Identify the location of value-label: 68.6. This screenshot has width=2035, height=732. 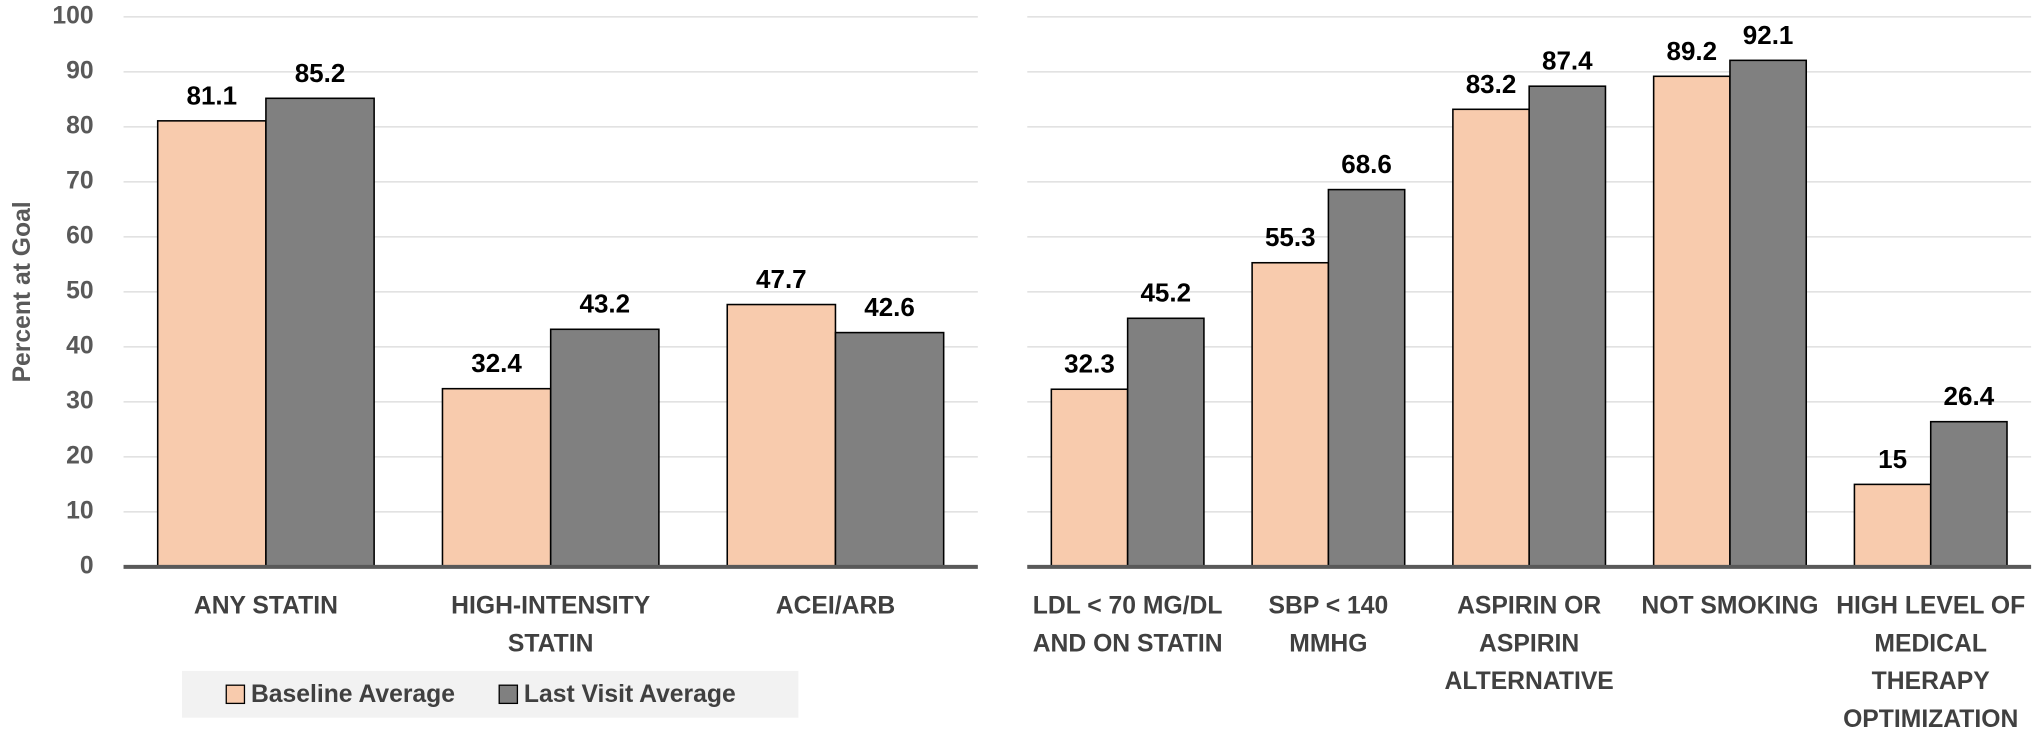
(1366, 164).